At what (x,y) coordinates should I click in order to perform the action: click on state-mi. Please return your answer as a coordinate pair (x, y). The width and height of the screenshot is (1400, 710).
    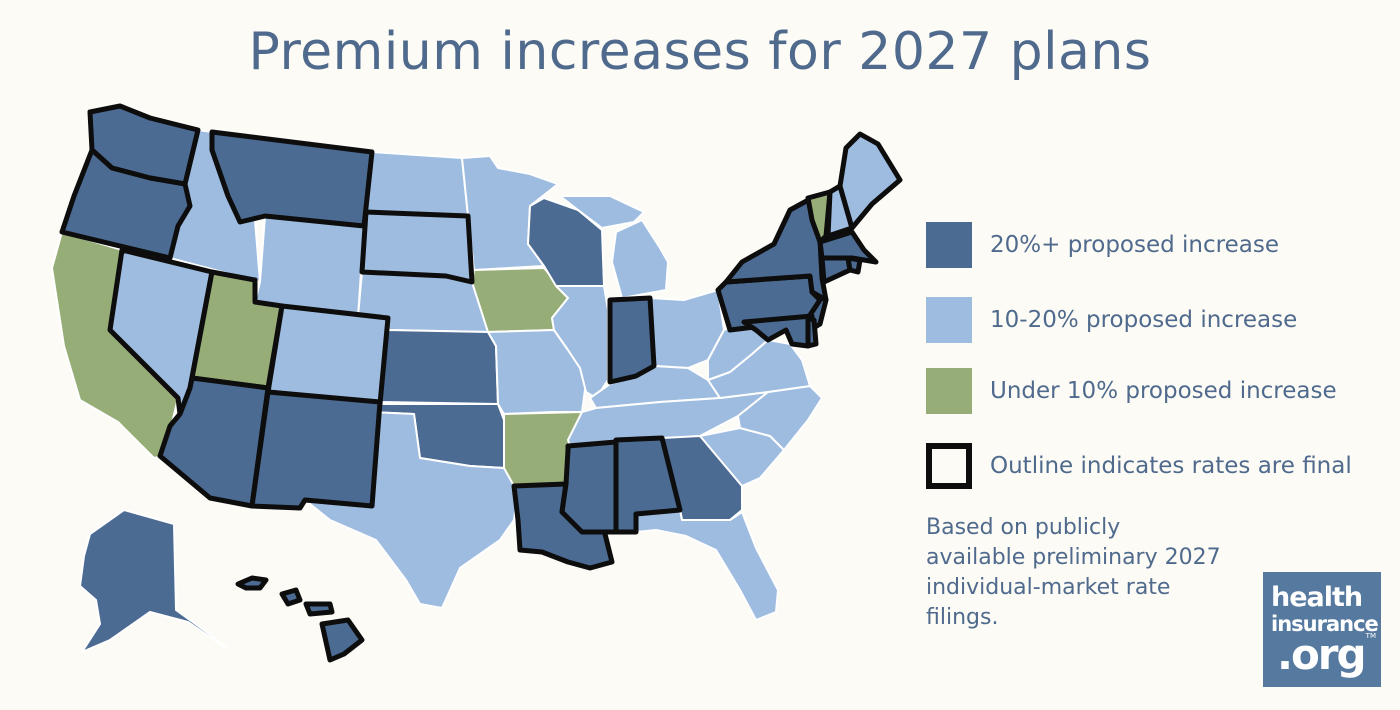
    Looking at the image, I should click on (614, 247).